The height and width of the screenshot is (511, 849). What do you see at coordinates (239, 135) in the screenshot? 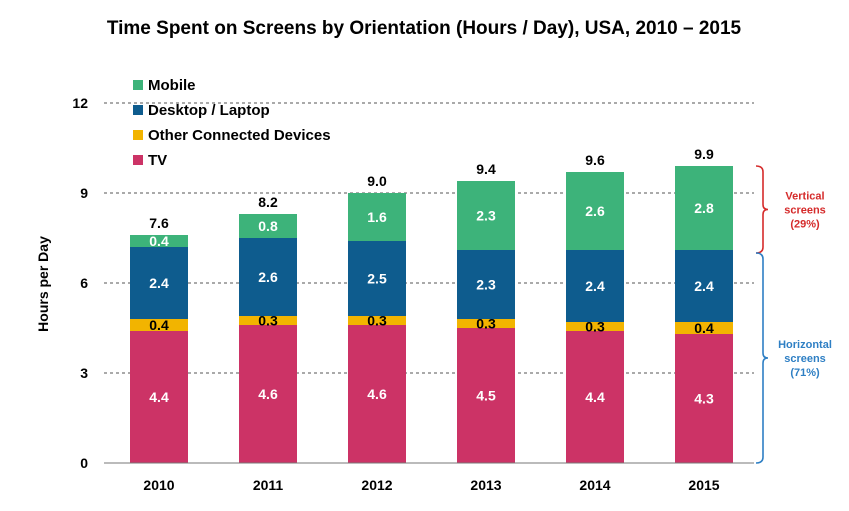
I see `legend-label: Other Connected Devices` at bounding box center [239, 135].